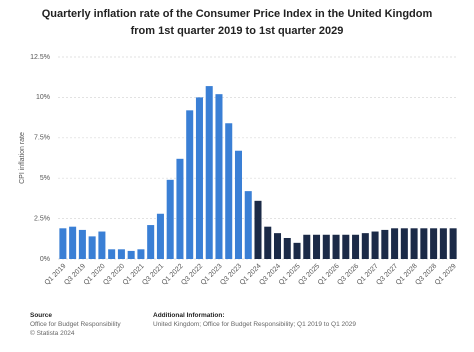  What do you see at coordinates (42, 218) in the screenshot?
I see `y-tick-label: 2.5%` at bounding box center [42, 218].